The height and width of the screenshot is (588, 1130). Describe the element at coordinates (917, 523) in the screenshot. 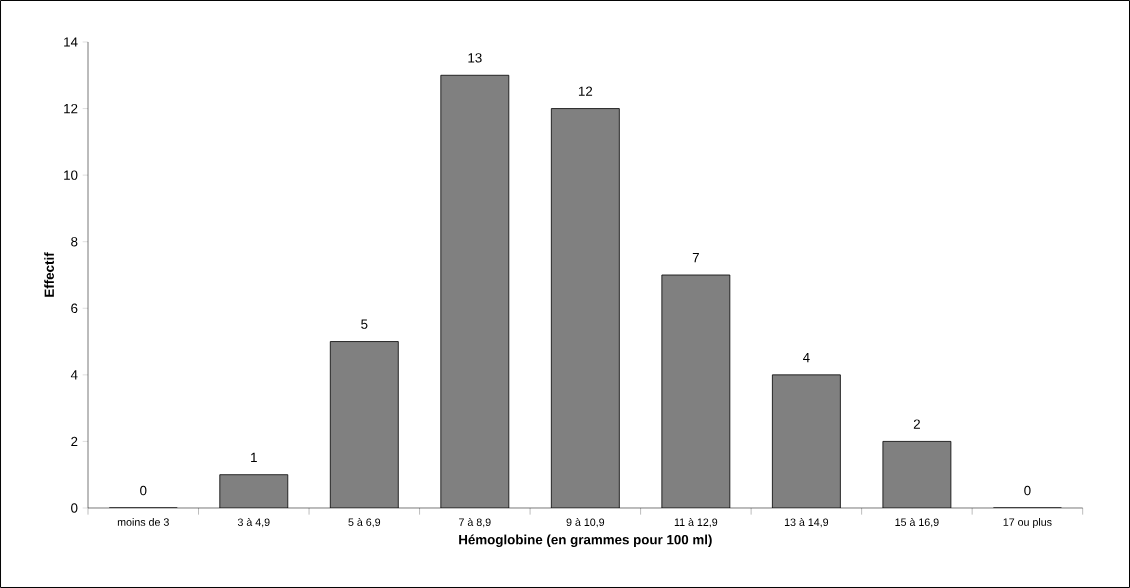

I see `x-tick-label: 15 à 16,9` at that location.